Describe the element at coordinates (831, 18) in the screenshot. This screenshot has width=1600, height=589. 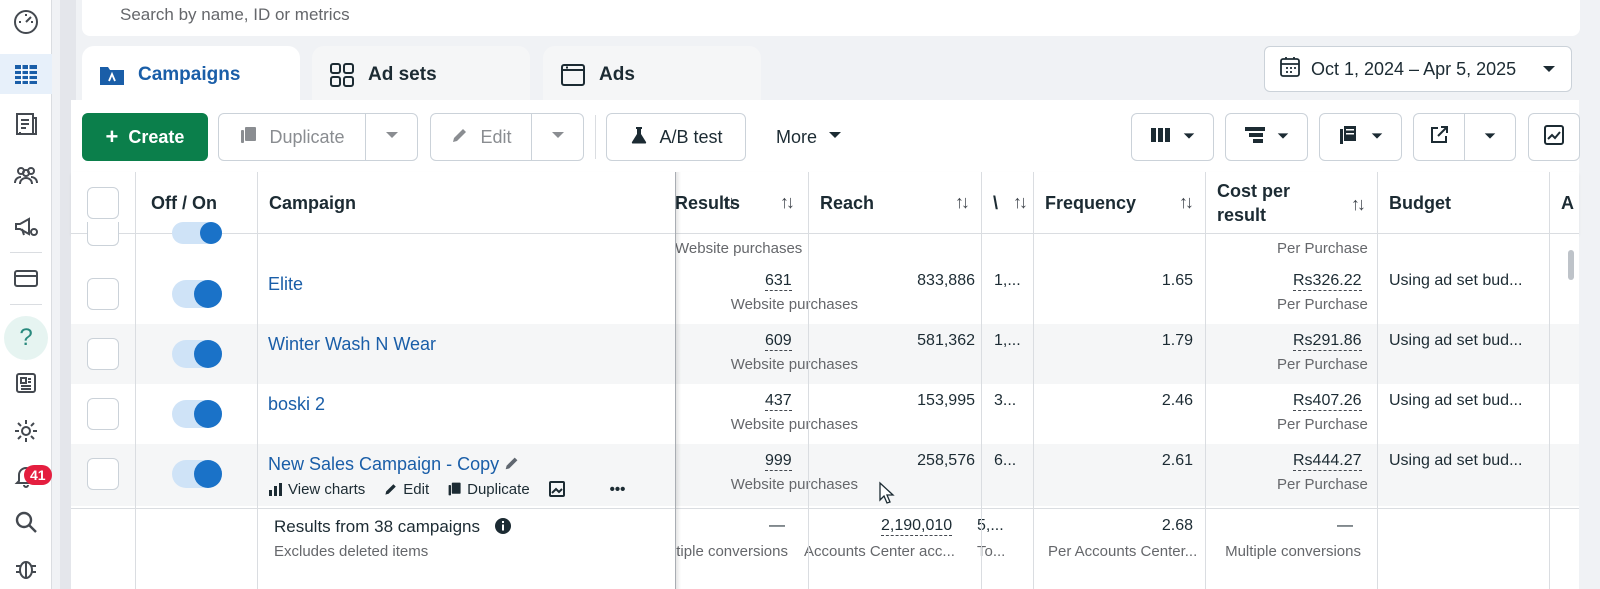
I see `search-bar: Search by name, ID or metrics` at that location.